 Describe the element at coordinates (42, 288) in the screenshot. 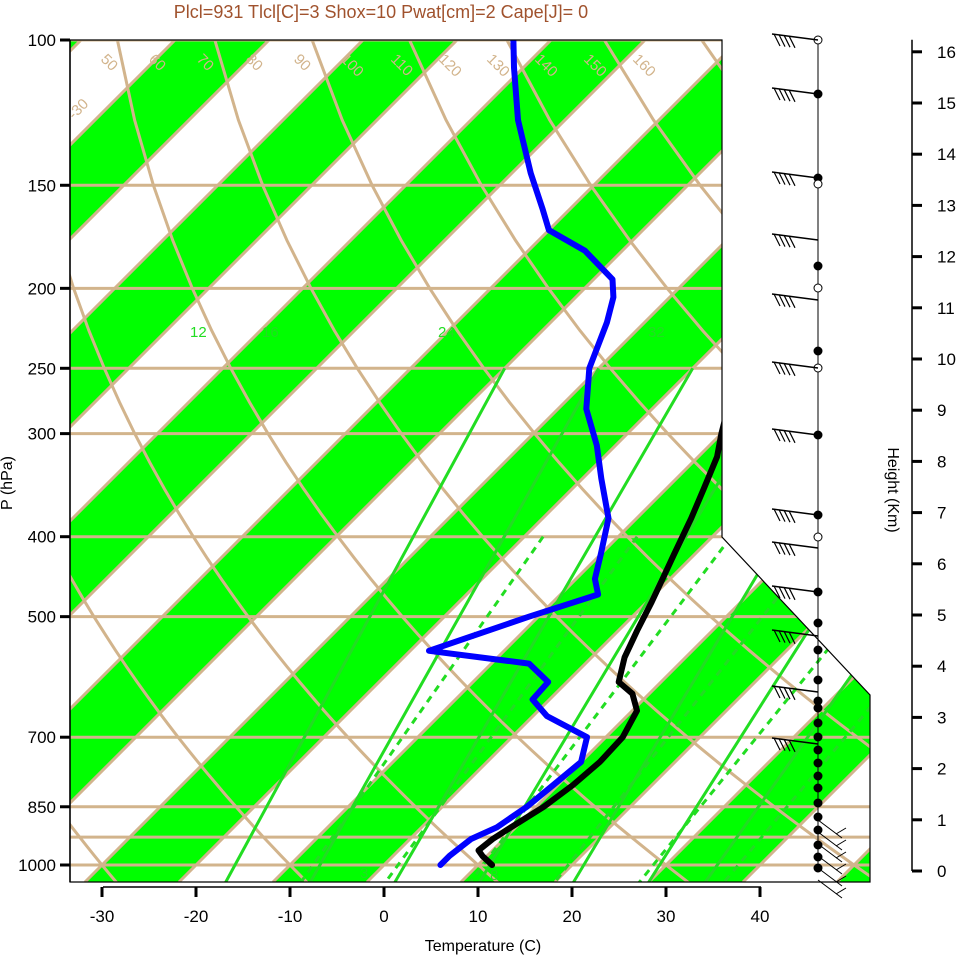

I see `y-tick-label: 200` at that location.